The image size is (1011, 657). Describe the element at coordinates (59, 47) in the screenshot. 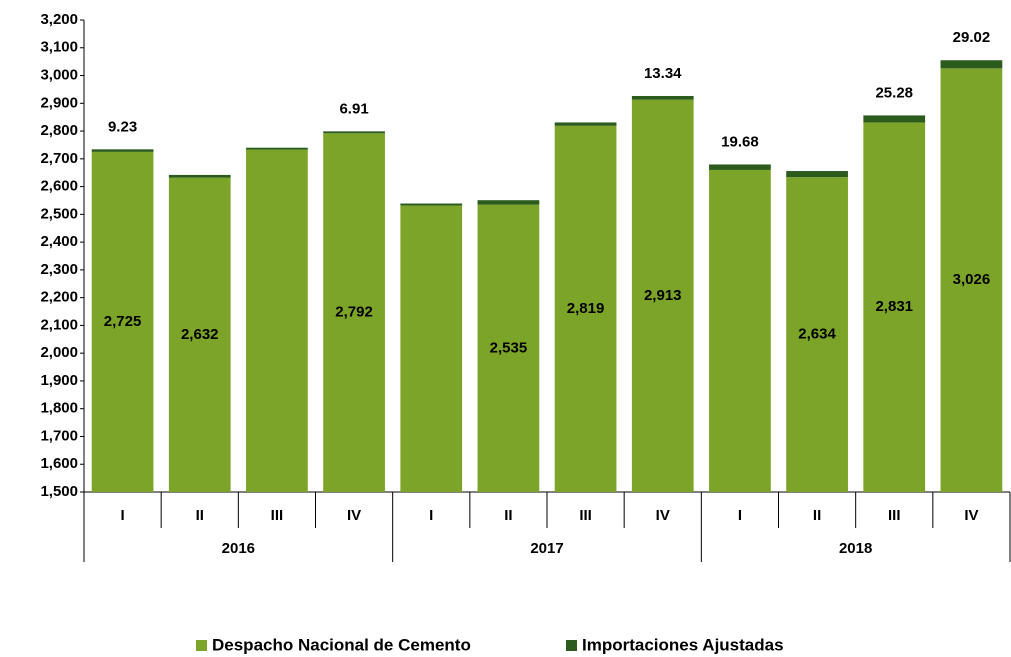

I see `y-tick-label: 3,100` at that location.